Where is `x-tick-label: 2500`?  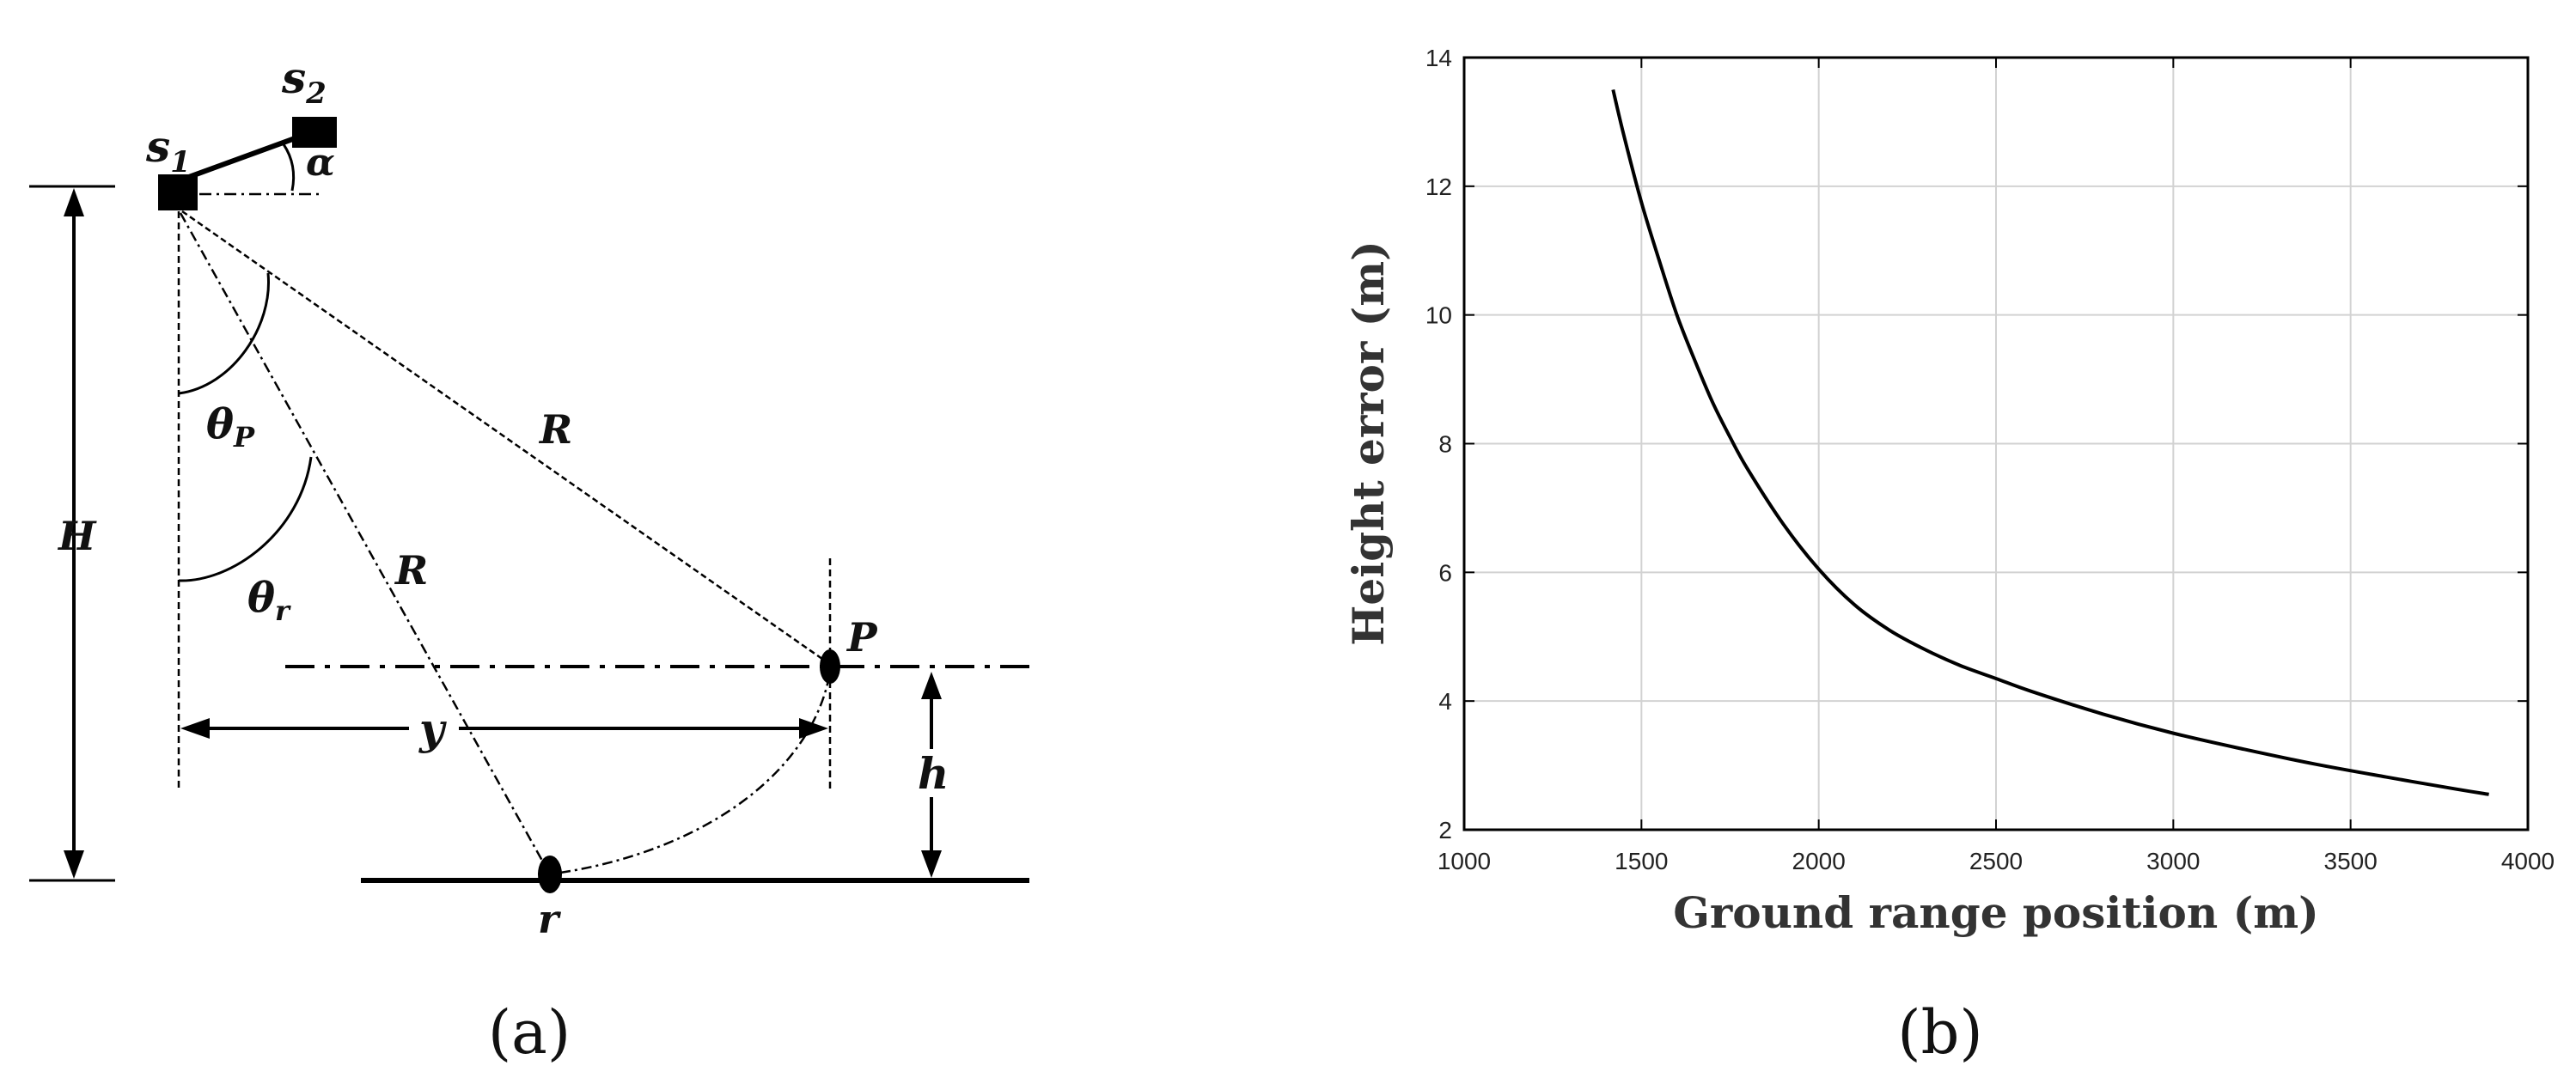
x-tick-label: 2500 is located at coordinates (1996, 861).